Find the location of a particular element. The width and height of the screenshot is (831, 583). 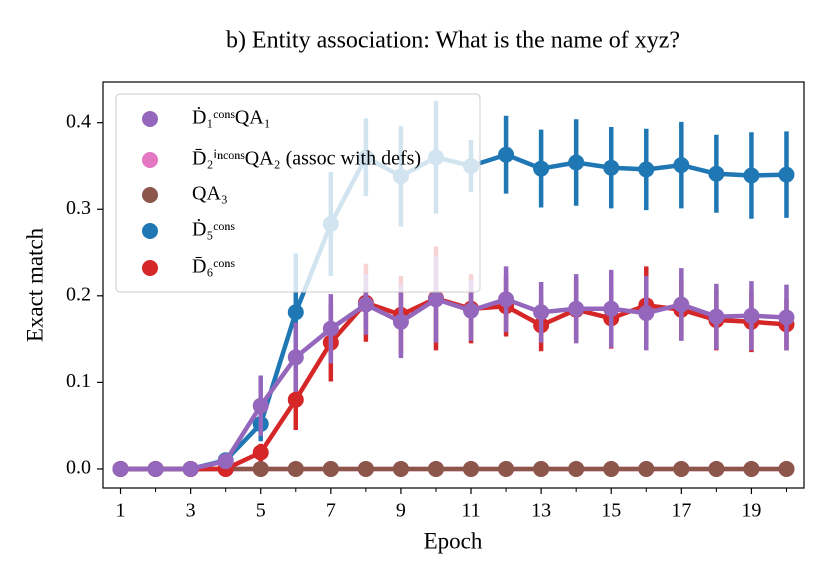

x-tick-label: 13 is located at coordinates (541, 511).